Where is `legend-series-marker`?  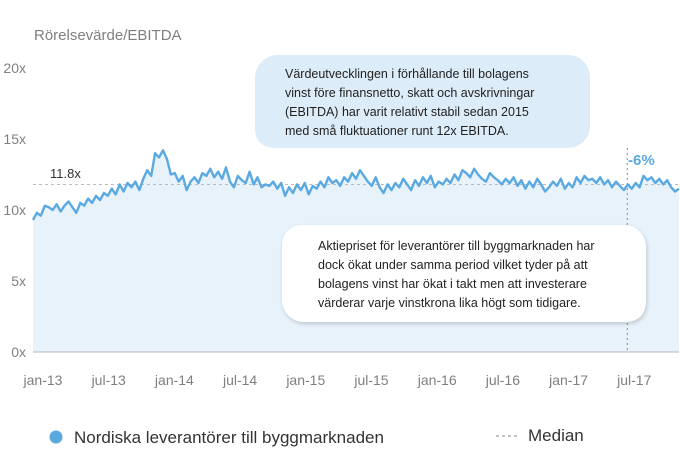 legend-series-marker is located at coordinates (56, 437).